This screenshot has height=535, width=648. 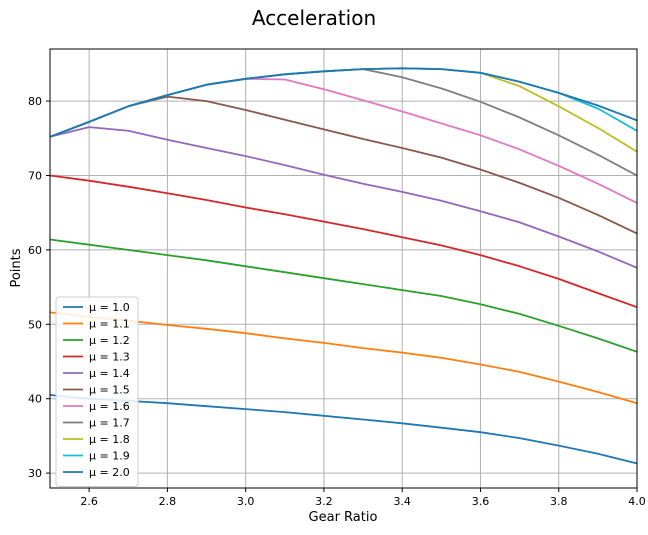 What do you see at coordinates (109, 390) in the screenshot?
I see `legend-label: μ = 1.5` at bounding box center [109, 390].